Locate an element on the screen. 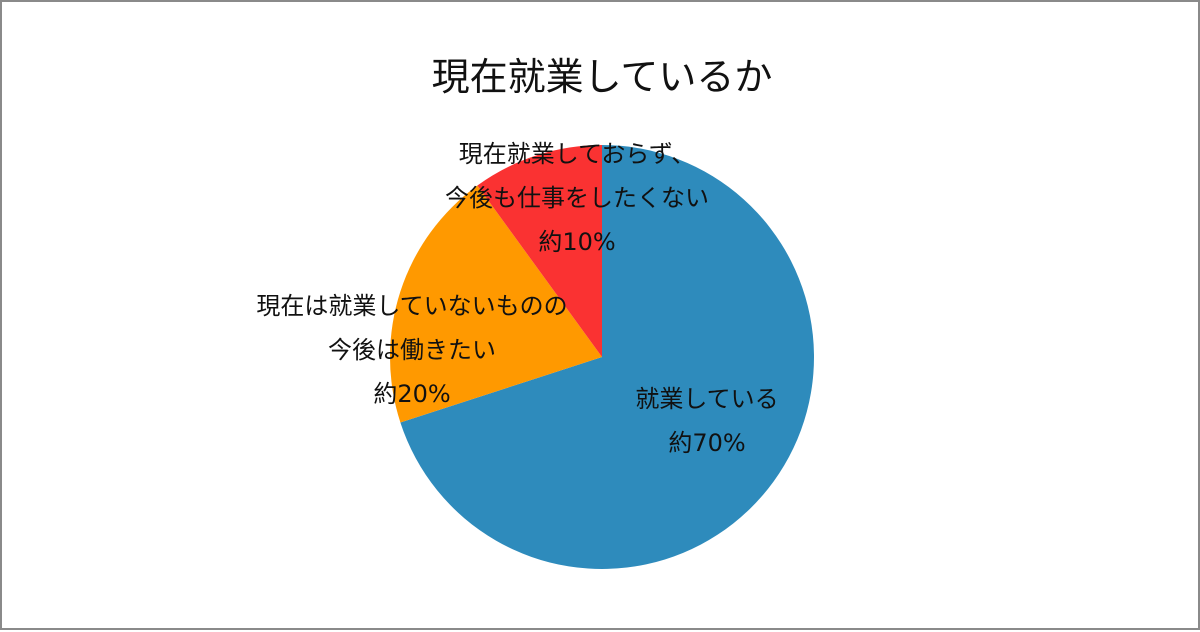  slice-label-wants-work-line-2: 今後は働きたい is located at coordinates (412, 350).